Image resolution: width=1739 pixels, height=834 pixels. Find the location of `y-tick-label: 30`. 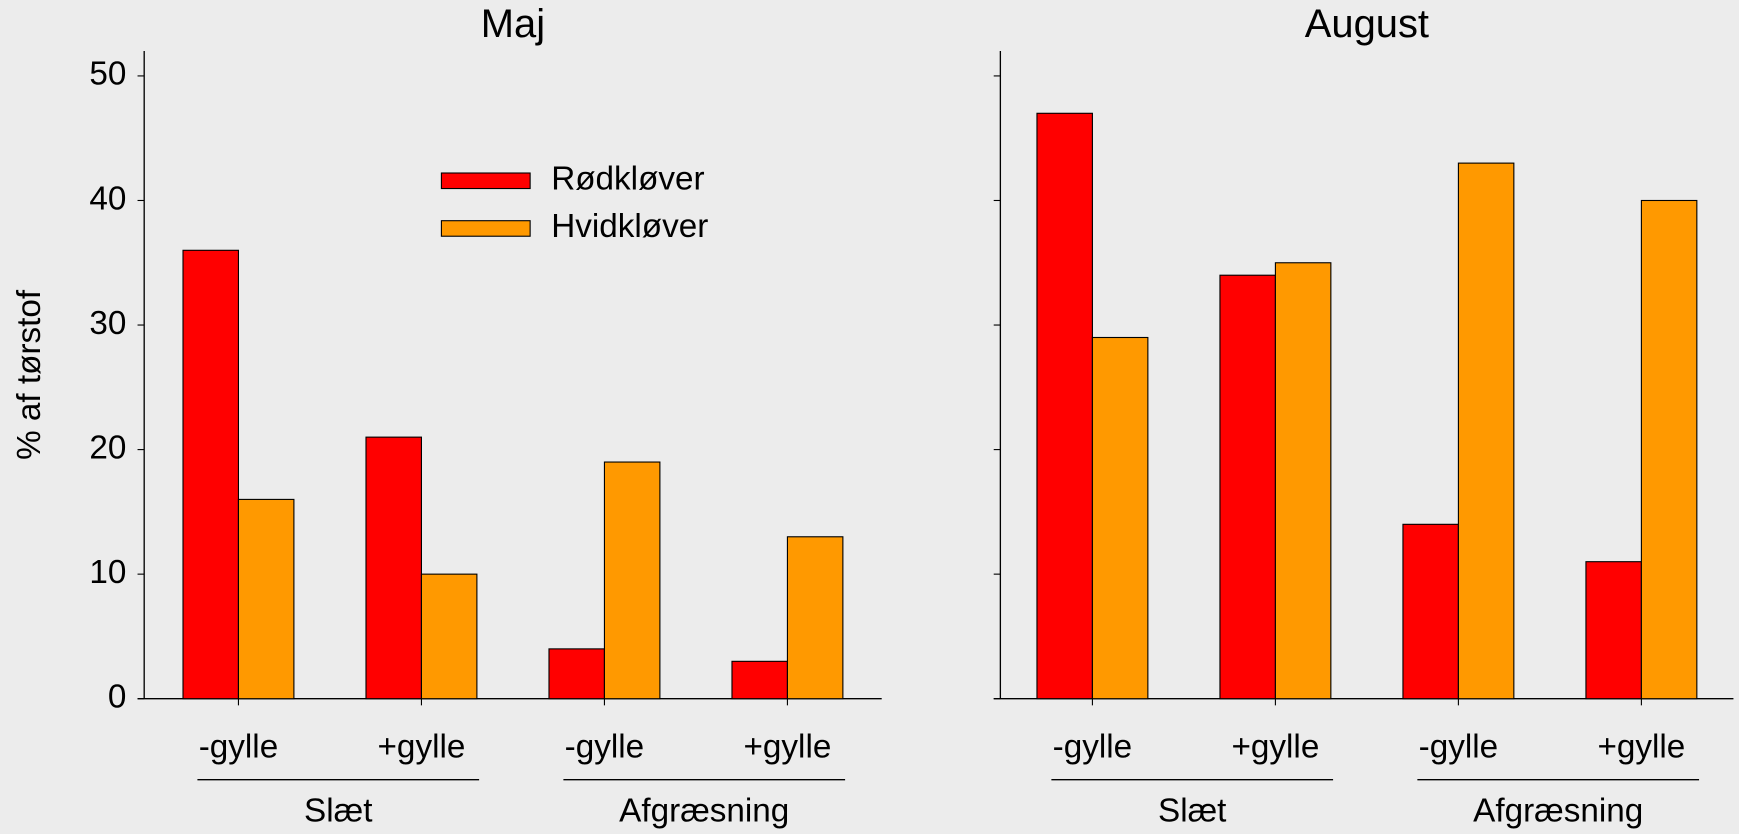

y-tick-label: 30 is located at coordinates (107, 323).